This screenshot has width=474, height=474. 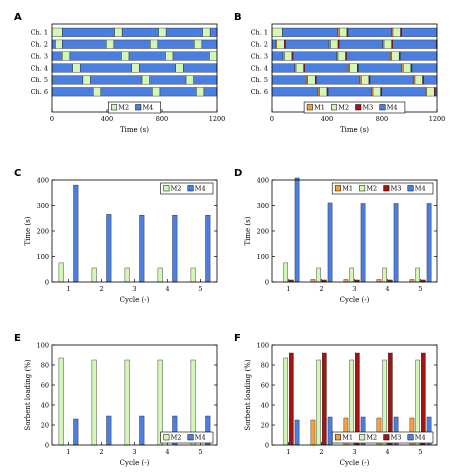 I want to click on panel-f-legend-label-M4: M4, so click(x=420, y=438).